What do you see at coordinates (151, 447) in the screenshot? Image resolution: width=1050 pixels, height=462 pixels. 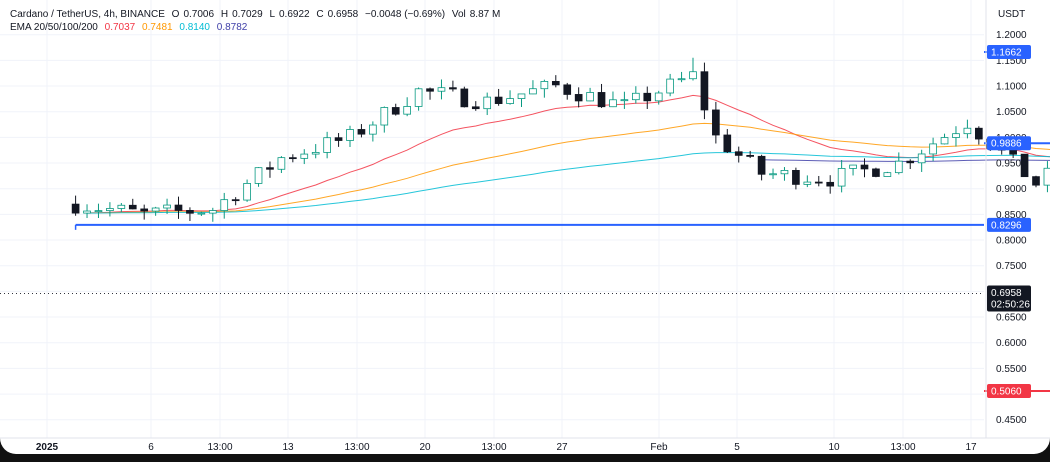 I see `time-tick: 6` at bounding box center [151, 447].